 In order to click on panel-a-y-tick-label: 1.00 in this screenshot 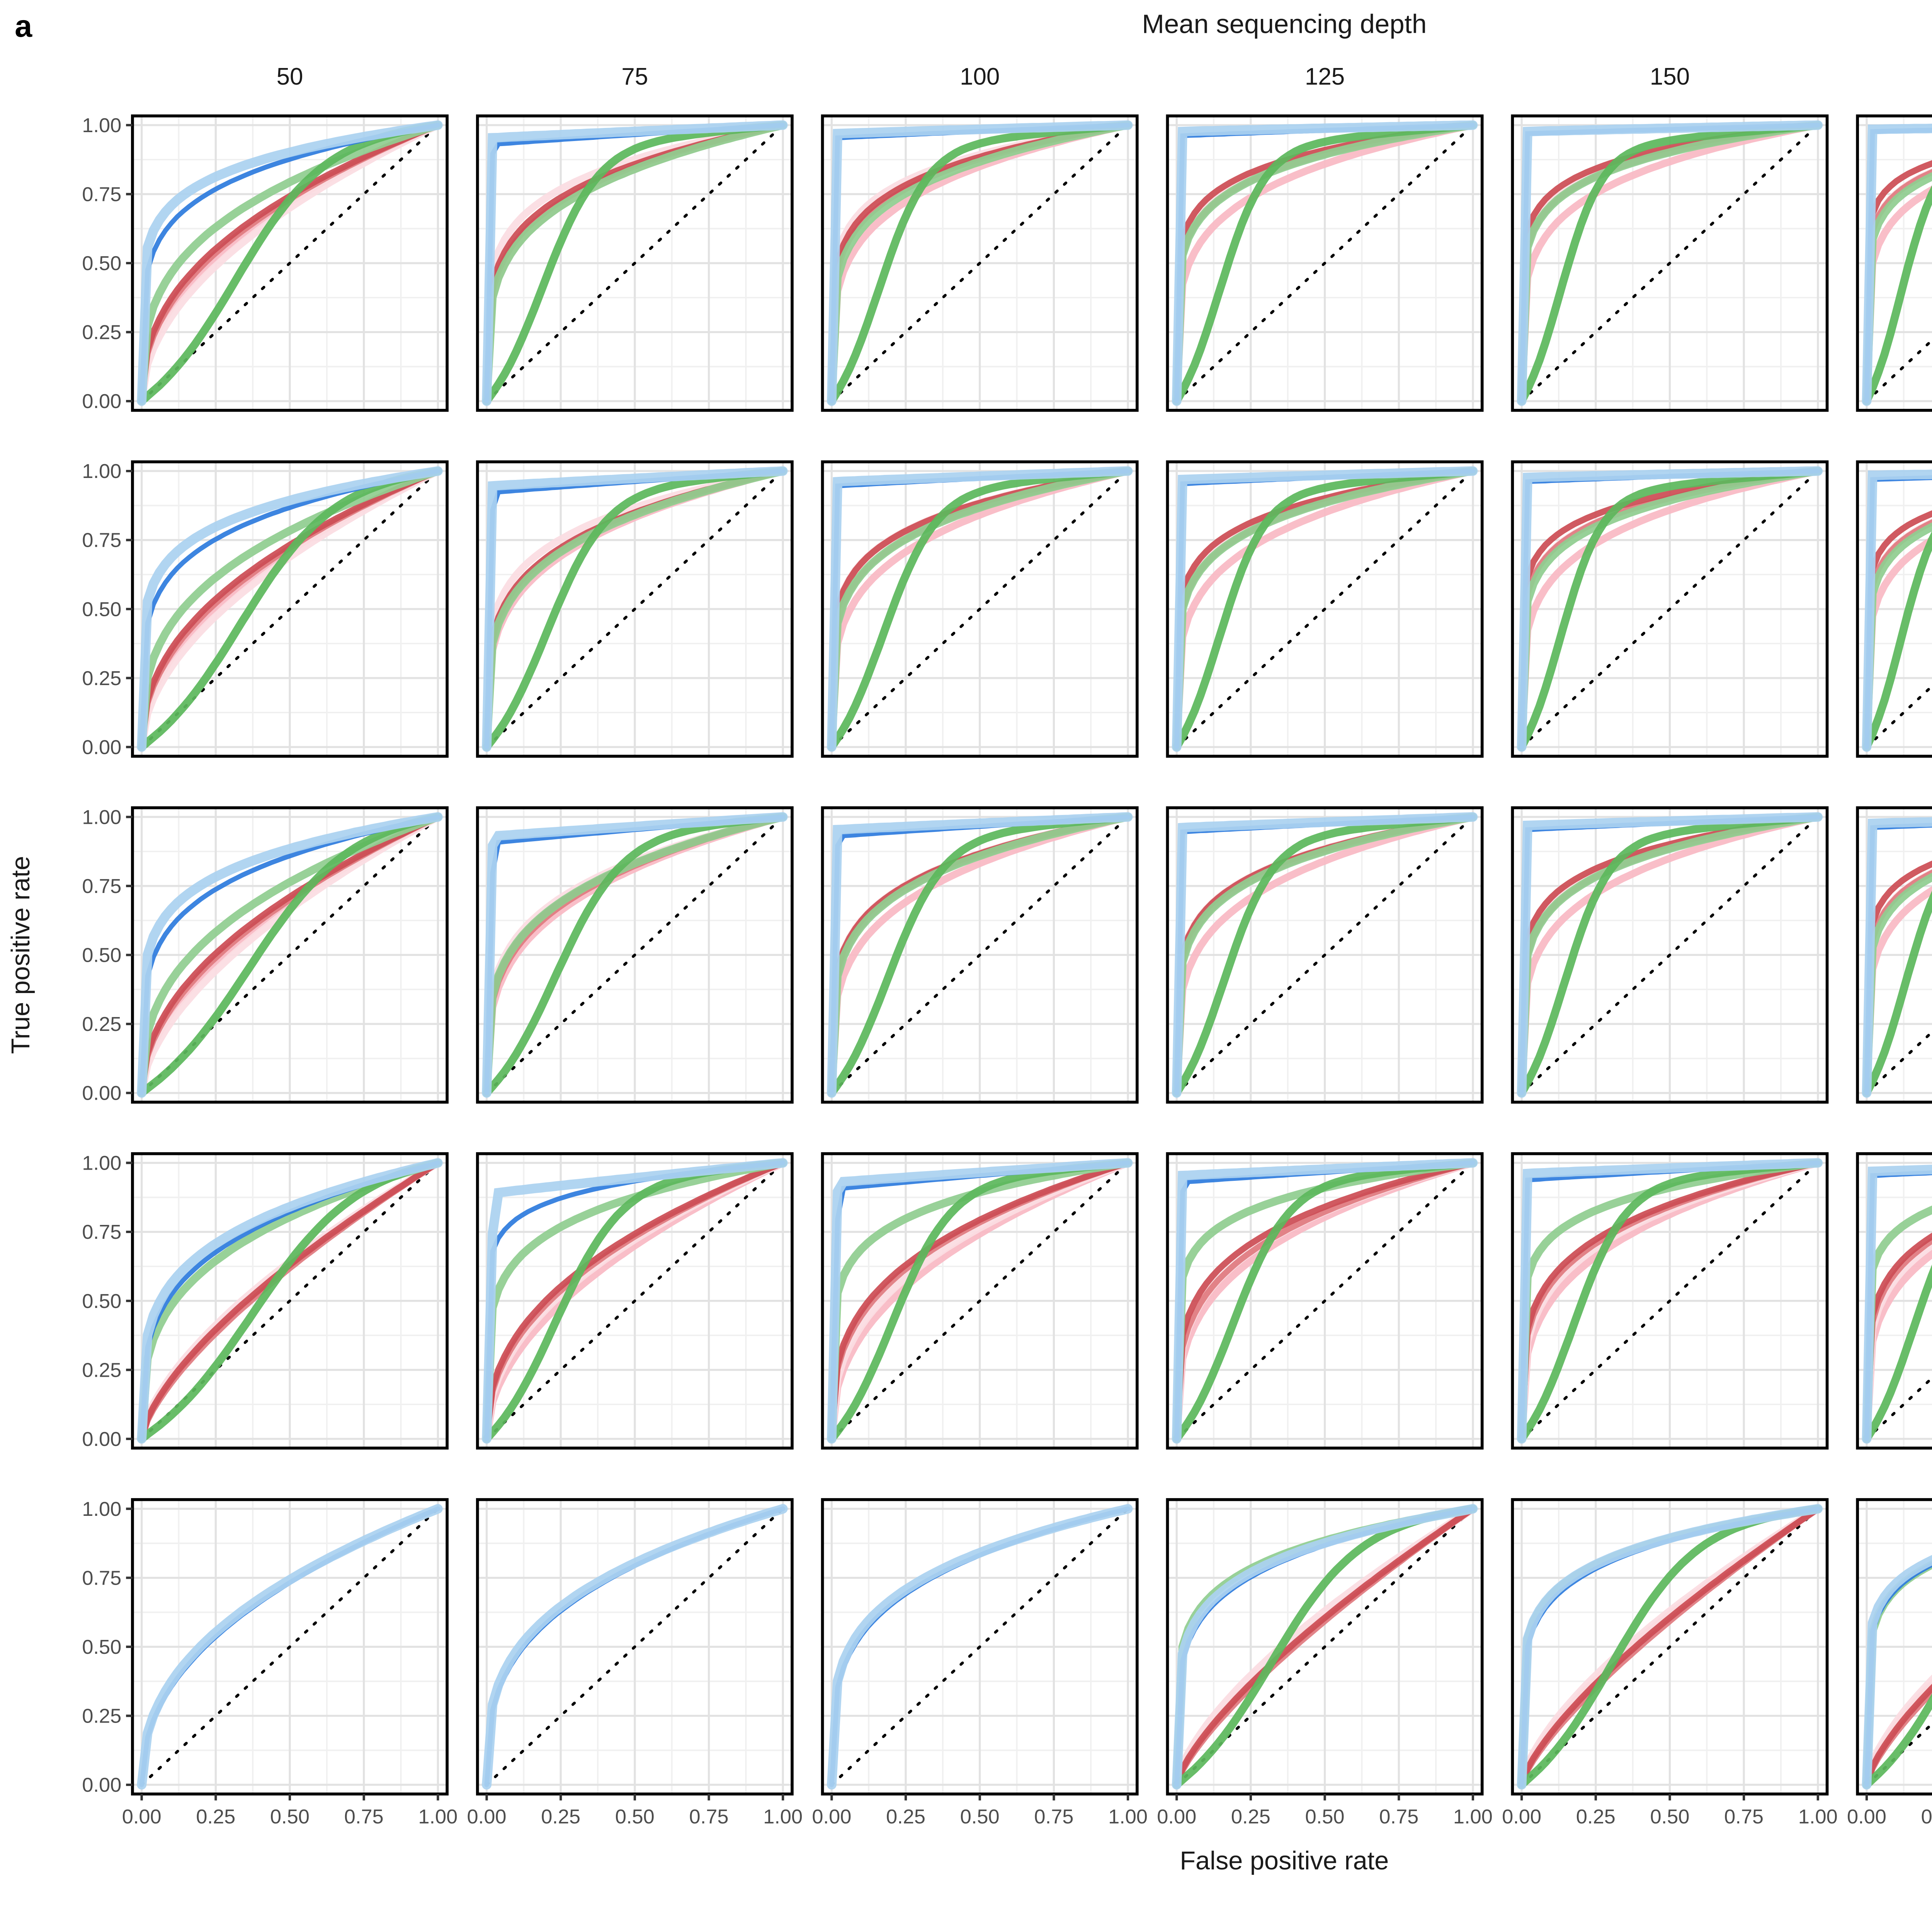, I will do `click(102, 817)`.